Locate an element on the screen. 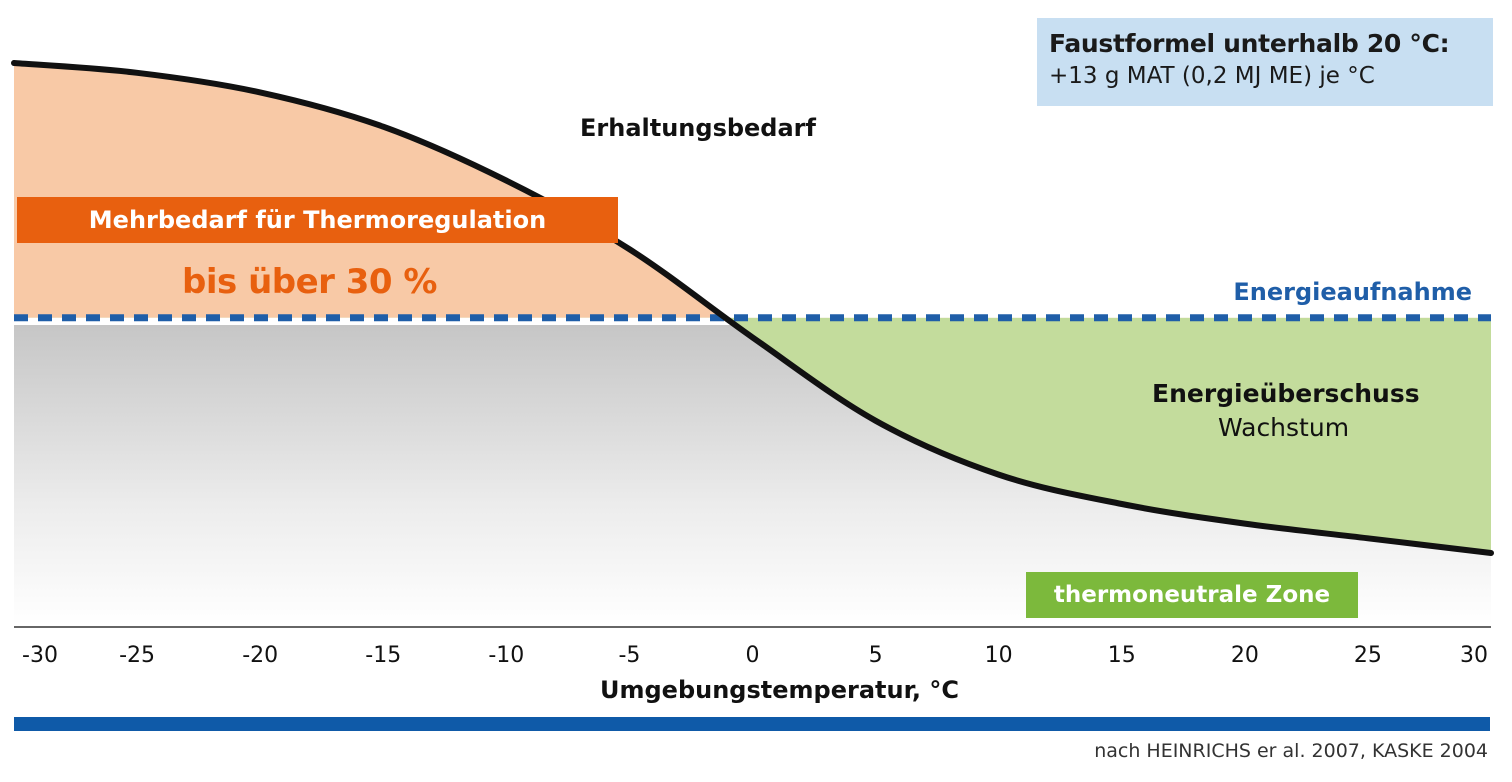 The height and width of the screenshot is (782, 1512). x-tick-label: 30 is located at coordinates (1474, 655).